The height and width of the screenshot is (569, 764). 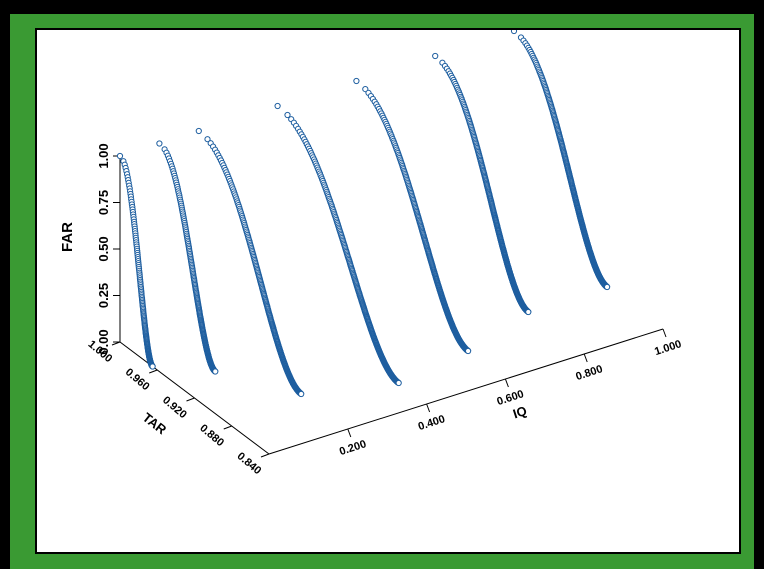 I want to click on tar-axis-title: TAR, so click(x=155, y=424).